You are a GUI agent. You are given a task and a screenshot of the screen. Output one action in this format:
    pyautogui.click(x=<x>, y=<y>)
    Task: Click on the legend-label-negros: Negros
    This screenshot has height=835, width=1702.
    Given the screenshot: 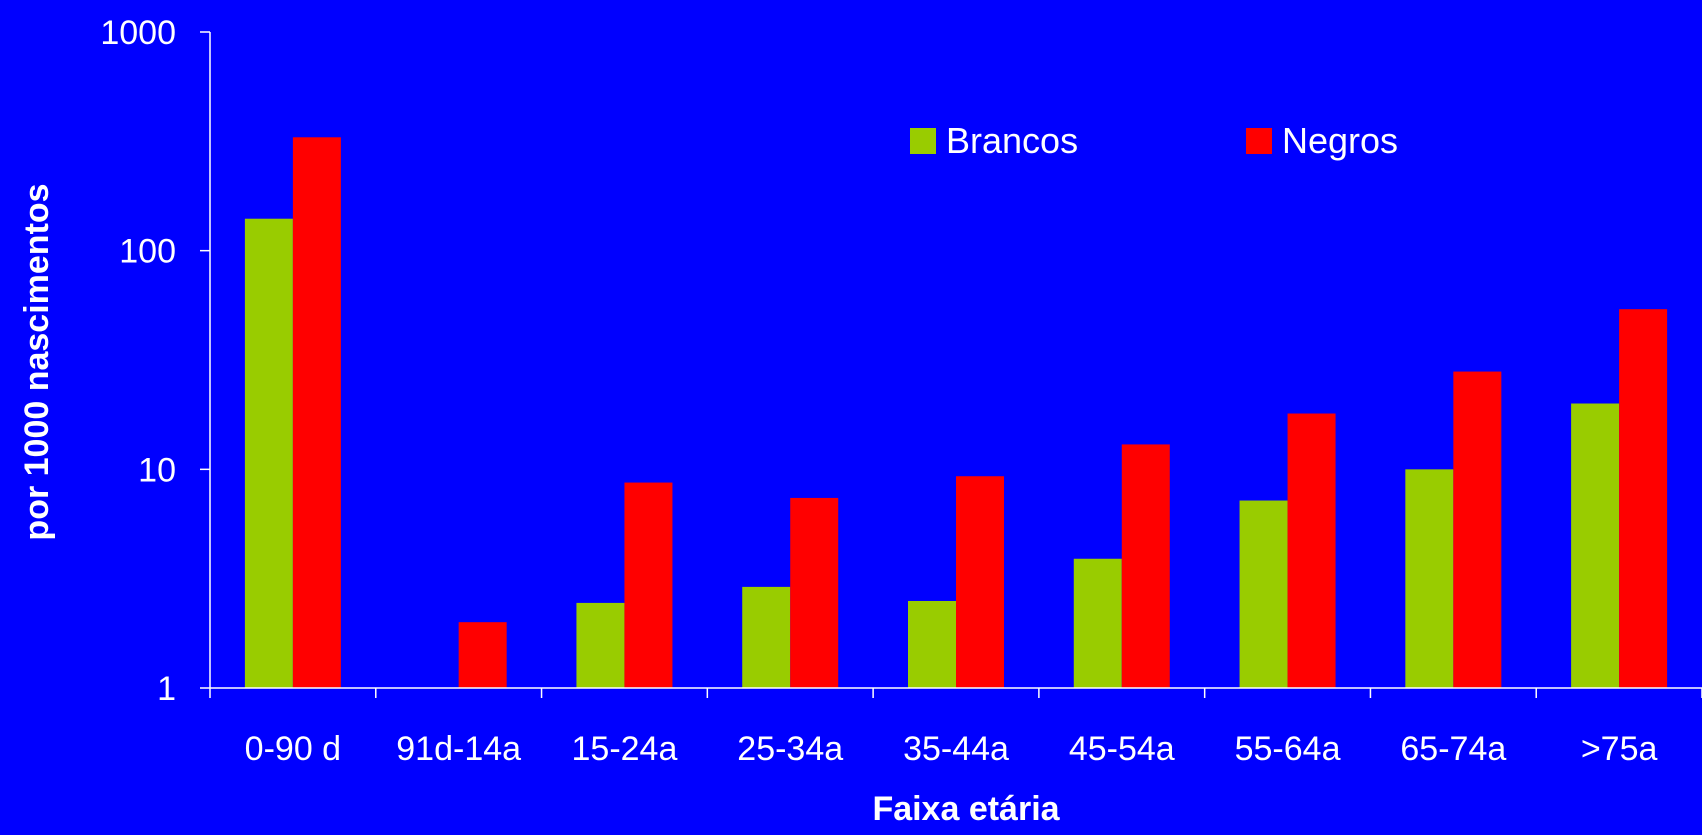 What is the action you would take?
    pyautogui.click(x=1340, y=140)
    